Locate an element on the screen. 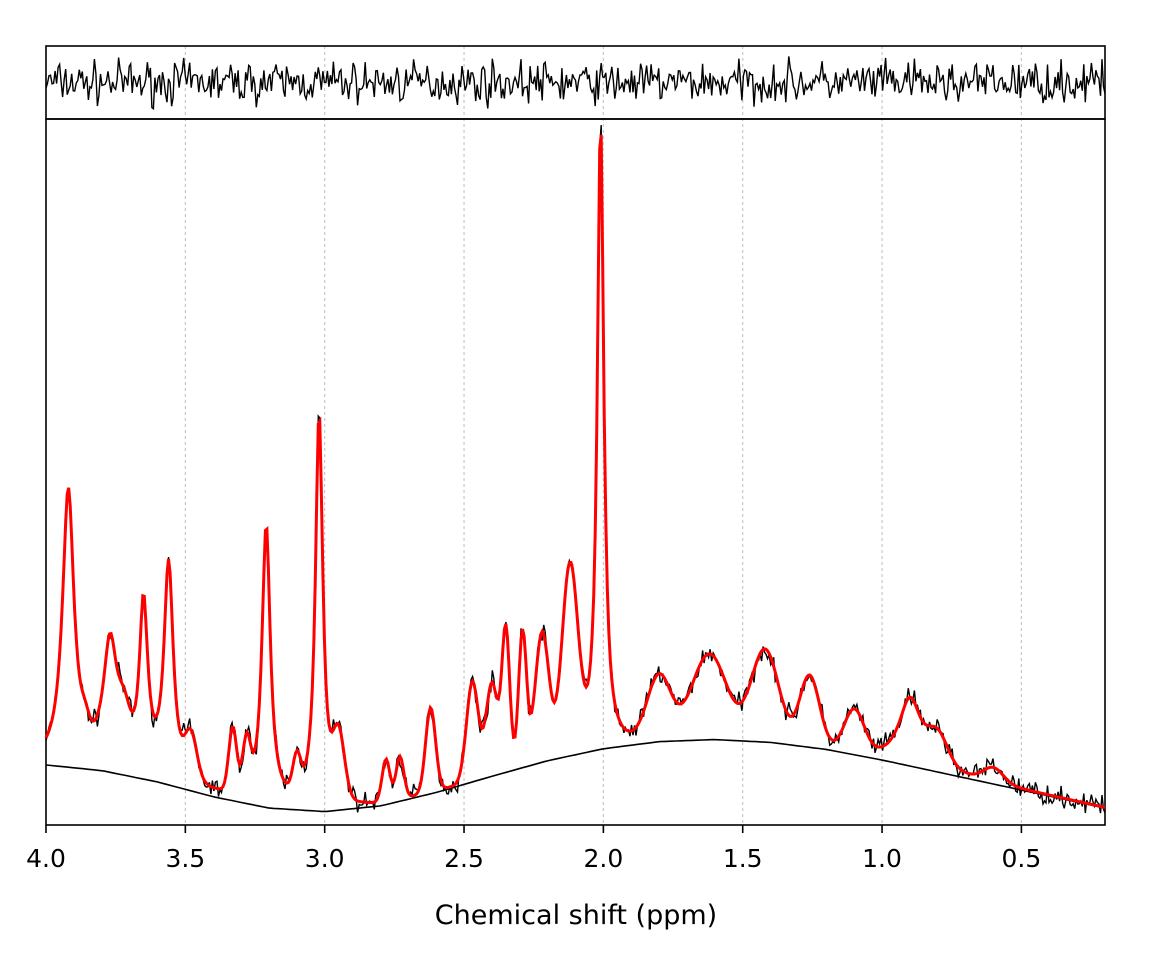 The width and height of the screenshot is (1152, 960). x-tick-label: 1.5 is located at coordinates (743, 858).